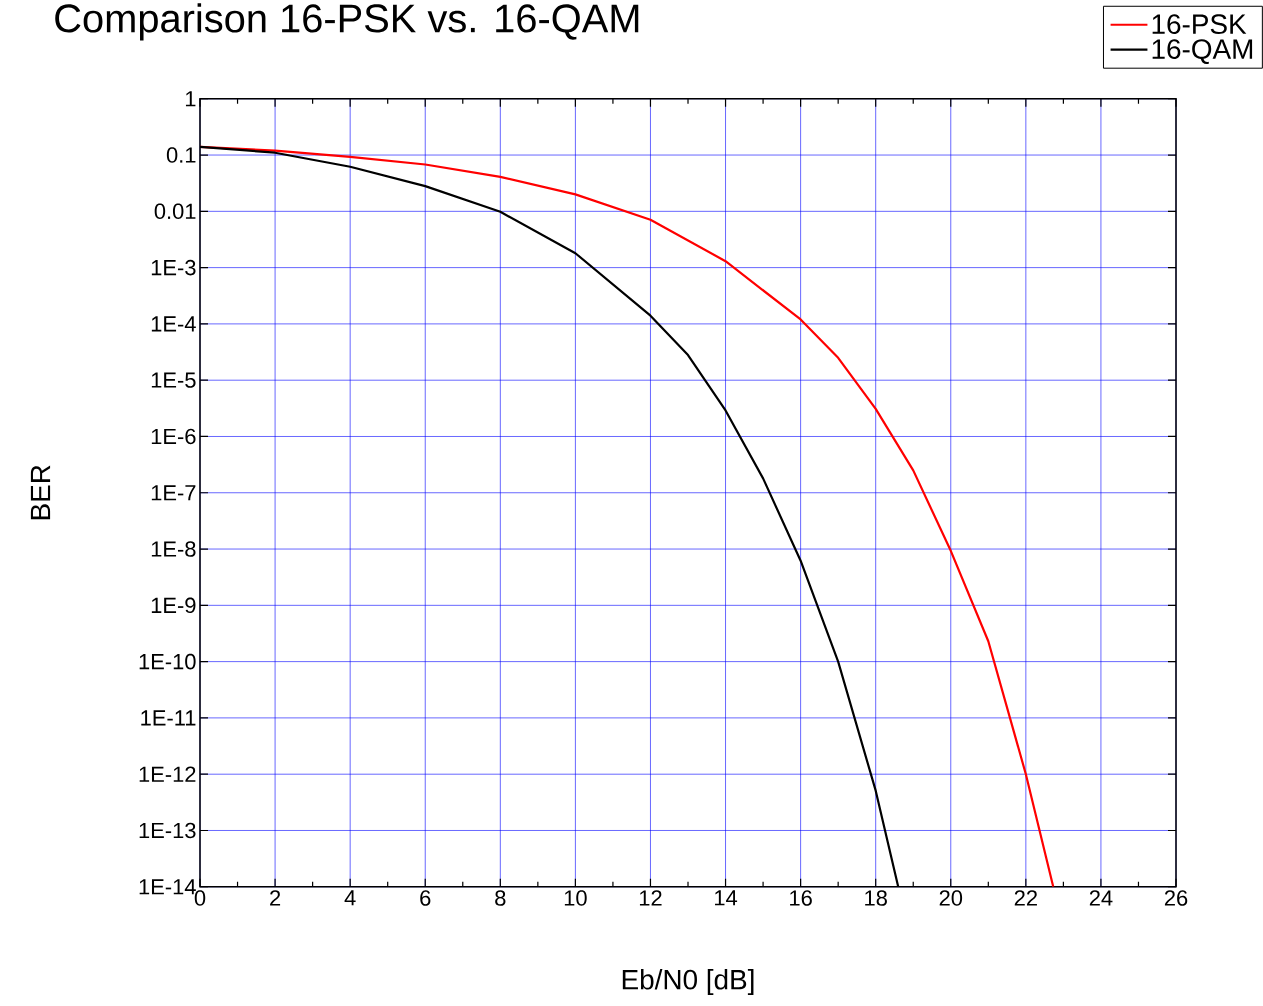 The image size is (1263, 1006). Describe the element at coordinates (173, 549) in the screenshot. I see `y-tick-label: 1E-8` at that location.